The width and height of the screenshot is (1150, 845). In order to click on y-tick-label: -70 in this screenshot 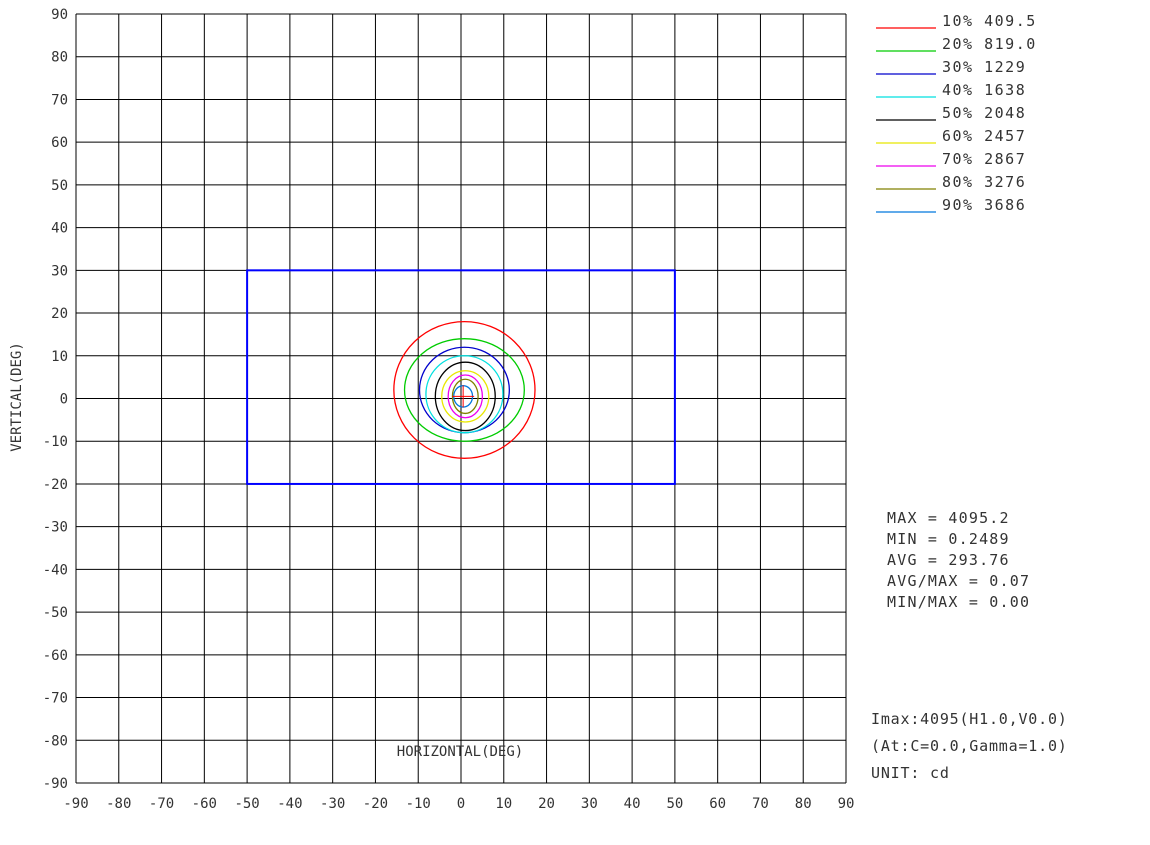, I will do `click(55, 699)`.